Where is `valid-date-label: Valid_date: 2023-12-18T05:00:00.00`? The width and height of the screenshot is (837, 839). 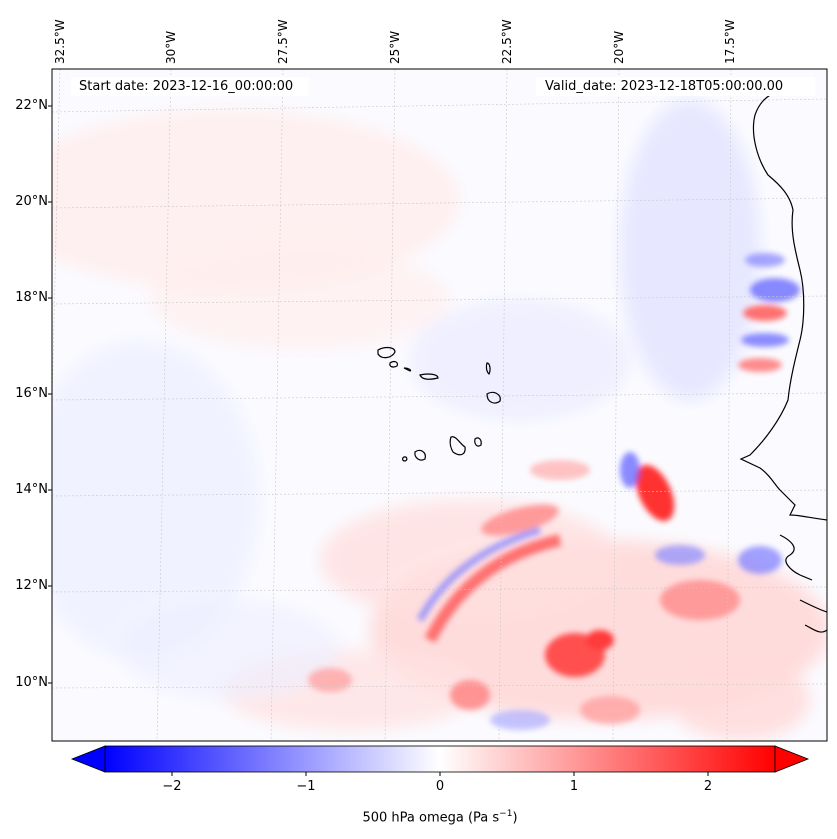
valid-date-label: Valid_date: 2023-12-18T05:00:00.00 is located at coordinates (675, 86).